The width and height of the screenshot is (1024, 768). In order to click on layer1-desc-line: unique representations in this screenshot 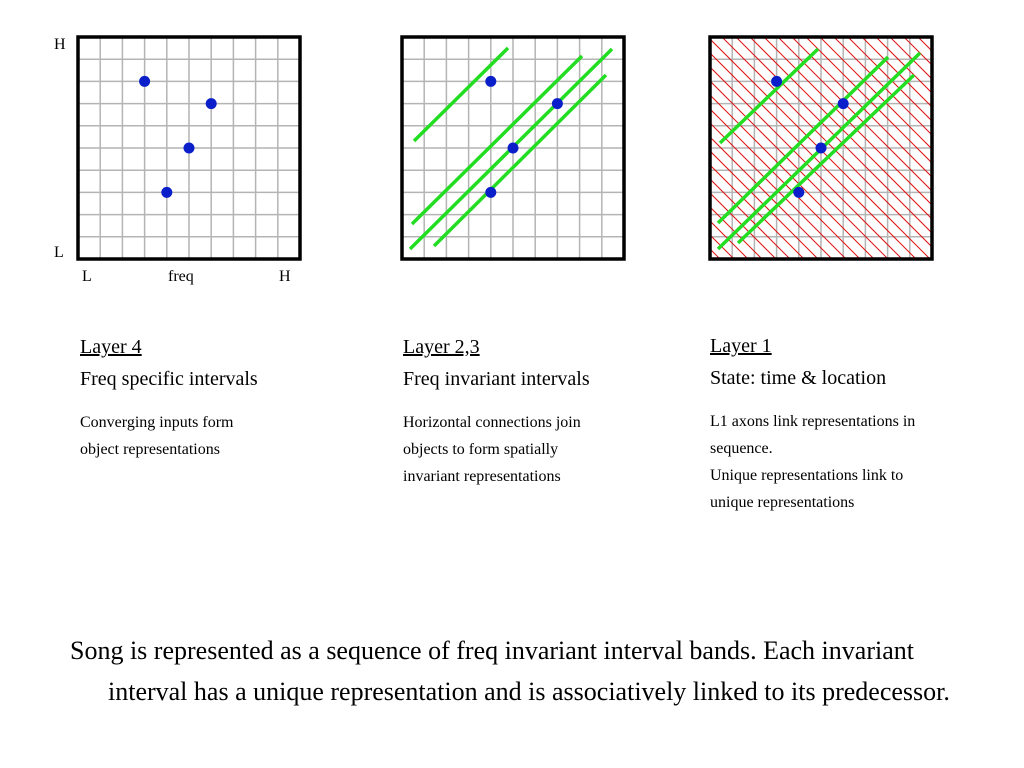, I will do `click(782, 502)`.